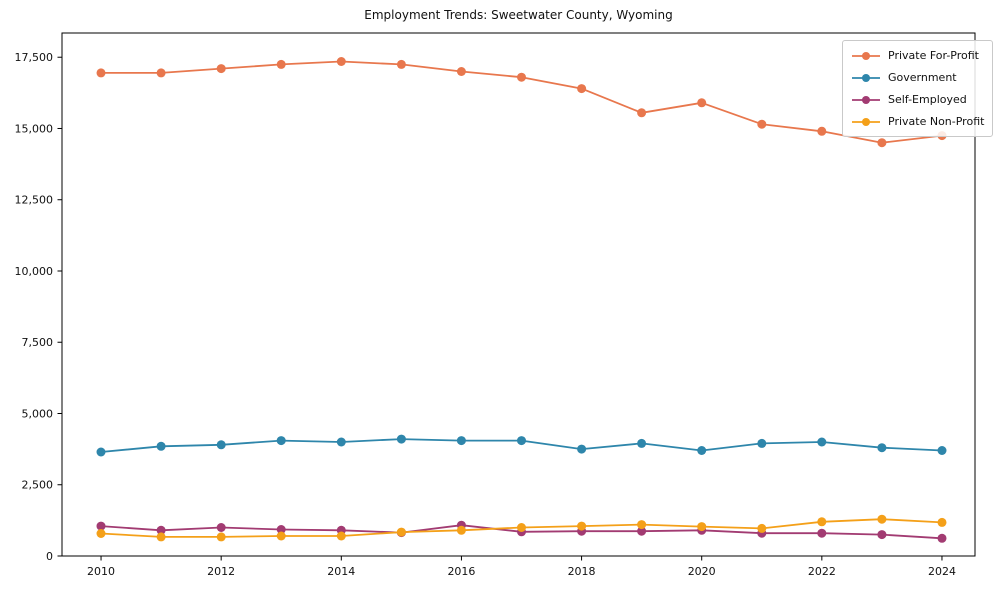 Image resolution: width=1000 pixels, height=600 pixels. Describe the element at coordinates (922, 77) in the screenshot. I see `legend-label: Government` at that location.